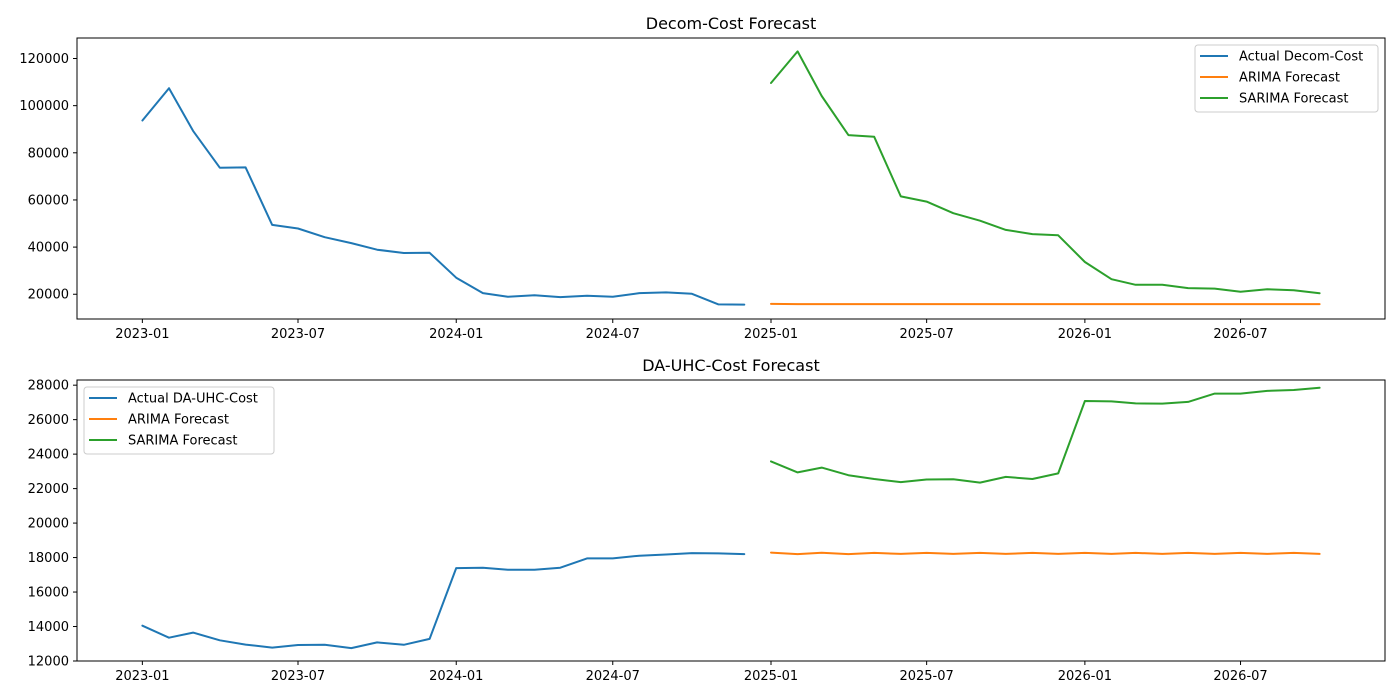 The width and height of the screenshot is (1400, 700). I want to click on y-tick-label: 12000, so click(48, 662).